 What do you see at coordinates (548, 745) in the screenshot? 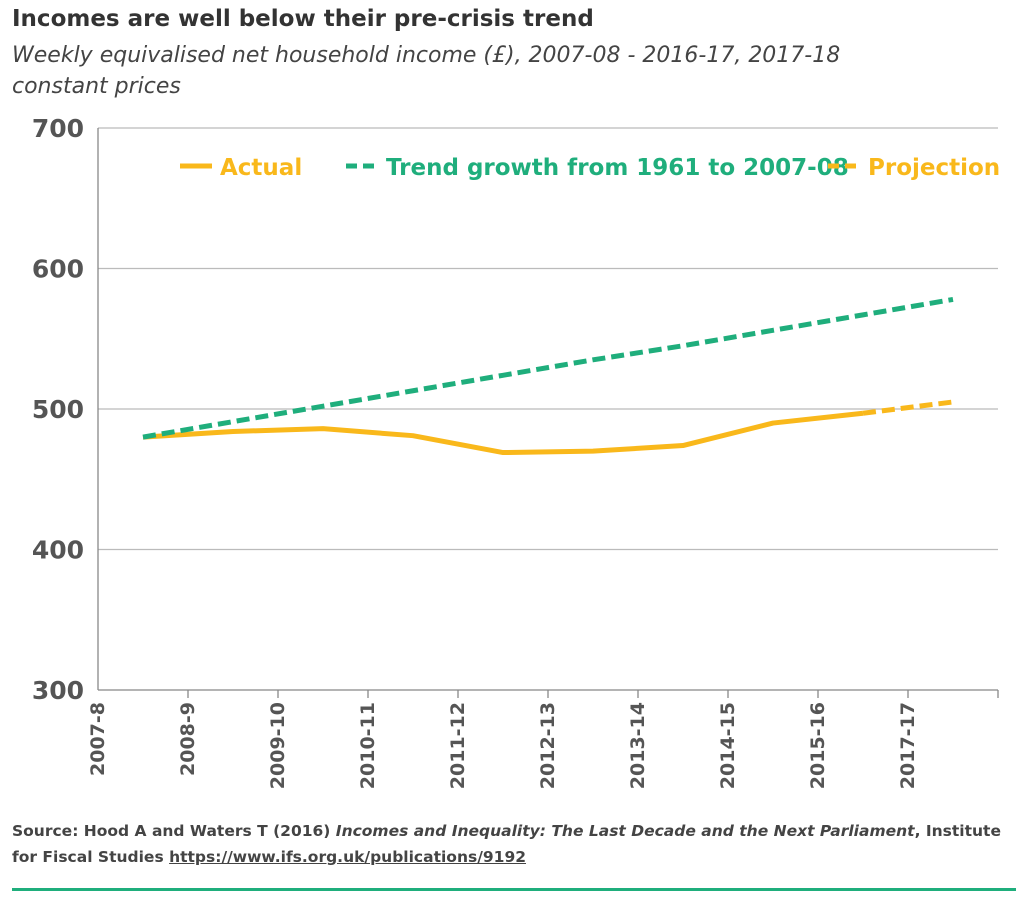
I see `x-tick-label: 2012-13` at bounding box center [548, 745].